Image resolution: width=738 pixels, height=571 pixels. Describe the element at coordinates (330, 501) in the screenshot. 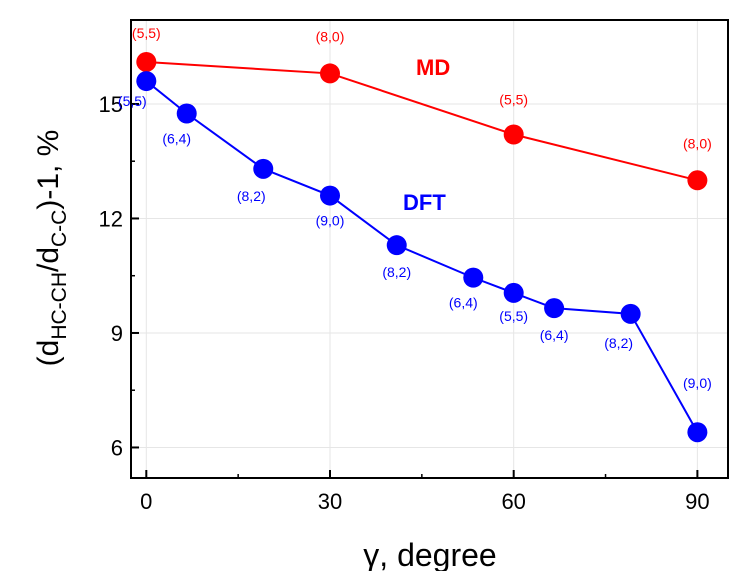

I see `x-tick-label: 30` at that location.